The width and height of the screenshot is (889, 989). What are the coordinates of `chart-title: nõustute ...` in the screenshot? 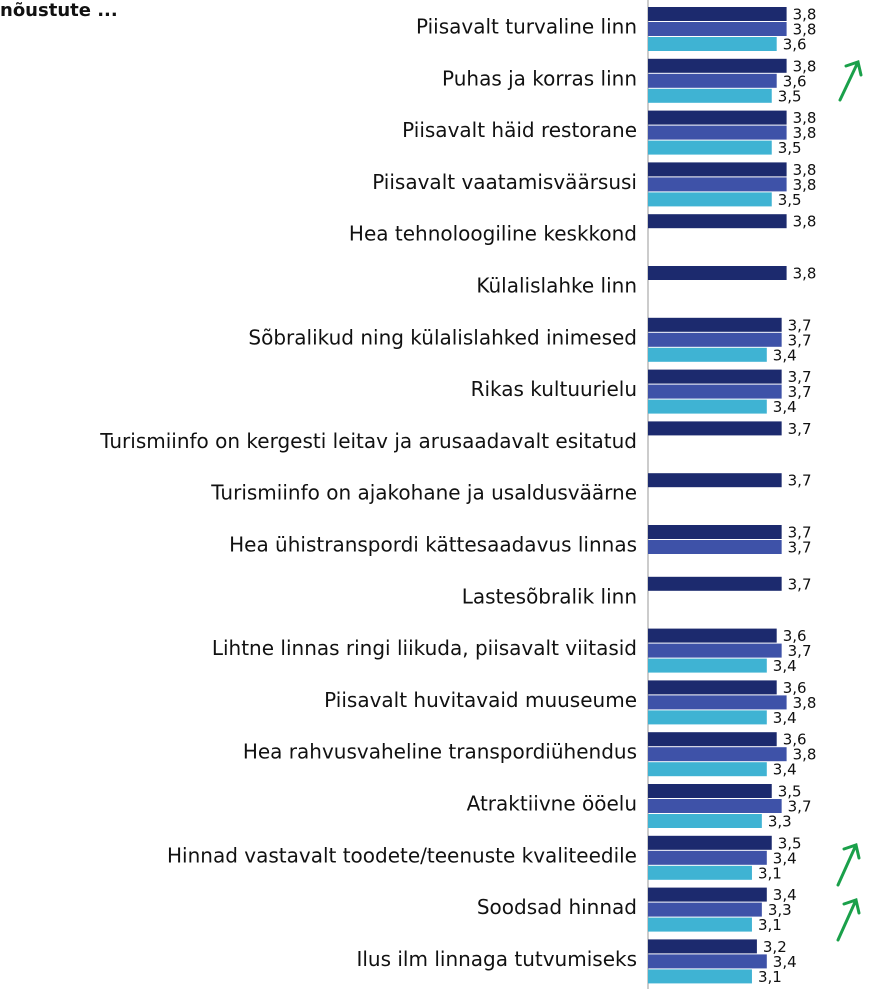 It's located at (59, 10).